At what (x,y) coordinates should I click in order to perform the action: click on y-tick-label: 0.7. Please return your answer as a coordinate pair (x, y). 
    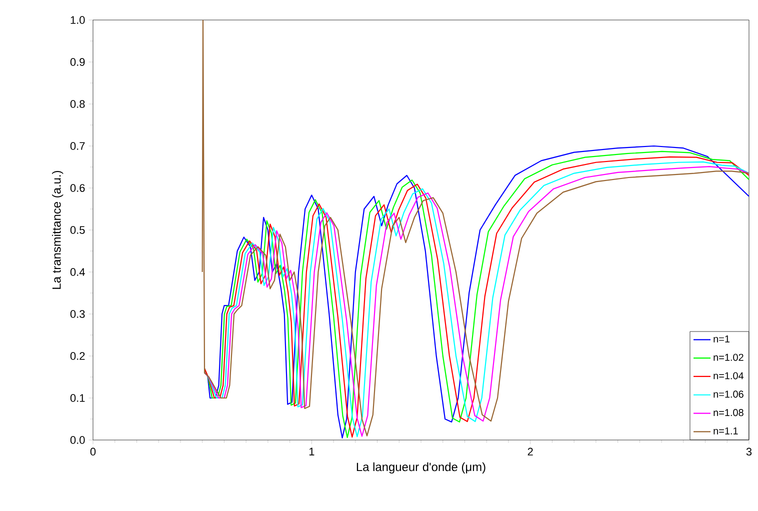
    Looking at the image, I should click on (77, 146).